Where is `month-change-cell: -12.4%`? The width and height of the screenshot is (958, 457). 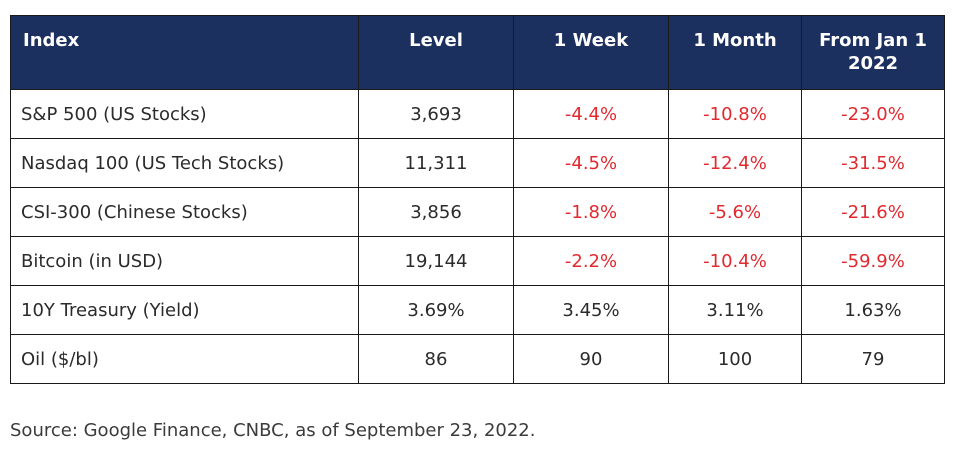
month-change-cell: -12.4% is located at coordinates (735, 163).